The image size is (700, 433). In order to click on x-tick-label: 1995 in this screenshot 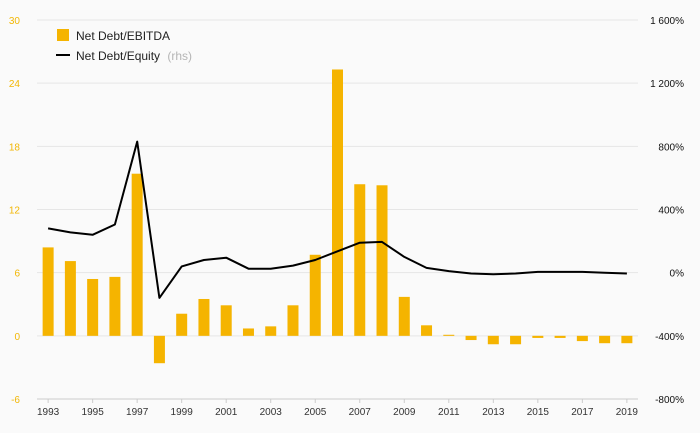, I will do `click(93, 412)`.